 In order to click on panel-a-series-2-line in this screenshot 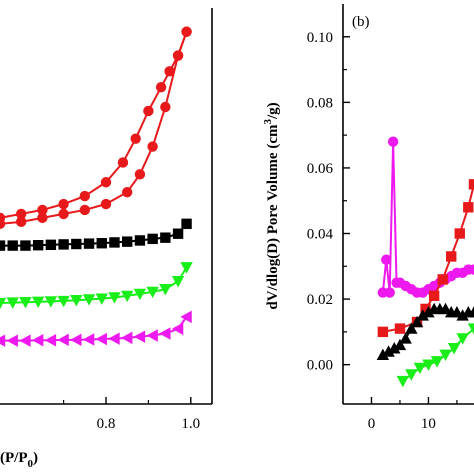, I will do `click(94, 235)`.